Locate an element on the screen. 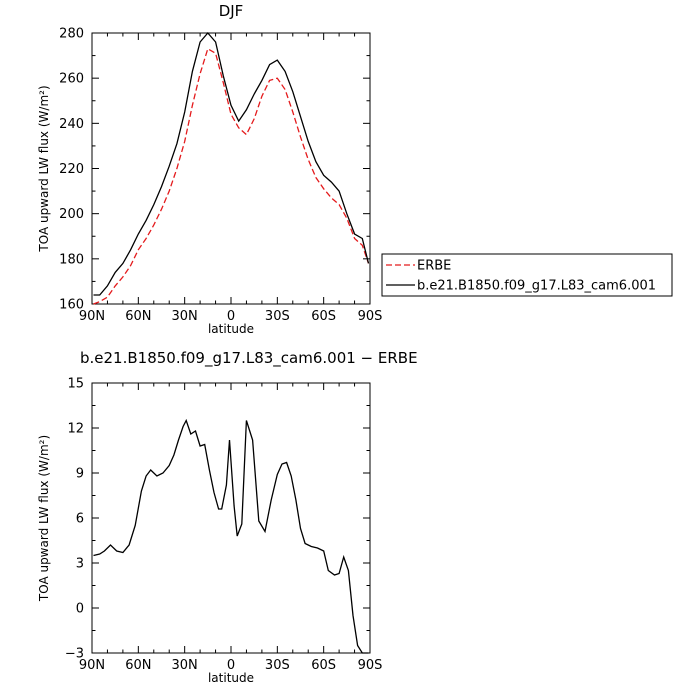 This screenshot has height=700, width=700. chart-0-y-axis-label: TOA upward LW flux (W/m²) is located at coordinates (44, 168).